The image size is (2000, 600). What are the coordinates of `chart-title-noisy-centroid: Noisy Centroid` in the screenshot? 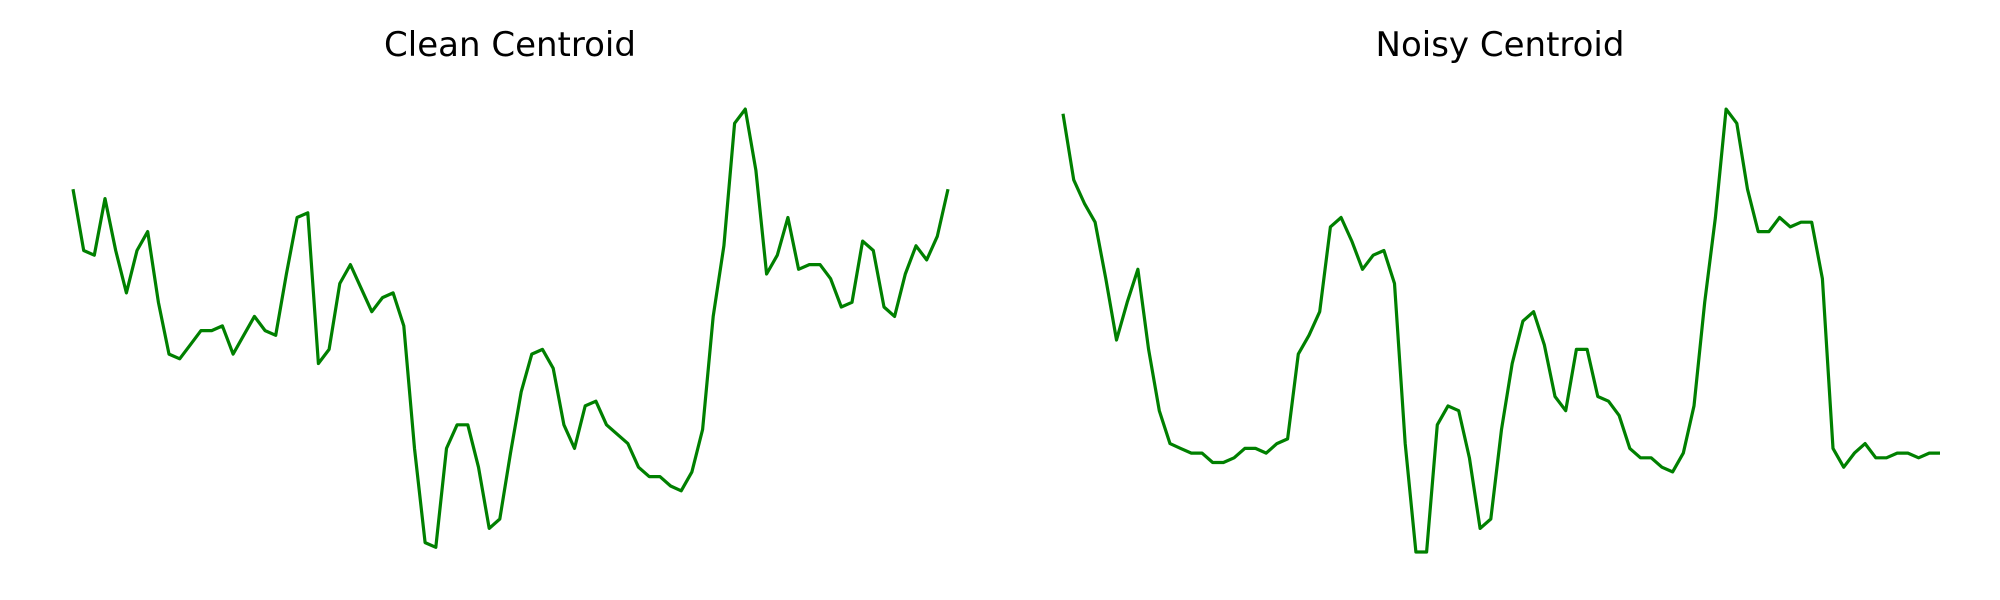 It's located at (1500, 45).